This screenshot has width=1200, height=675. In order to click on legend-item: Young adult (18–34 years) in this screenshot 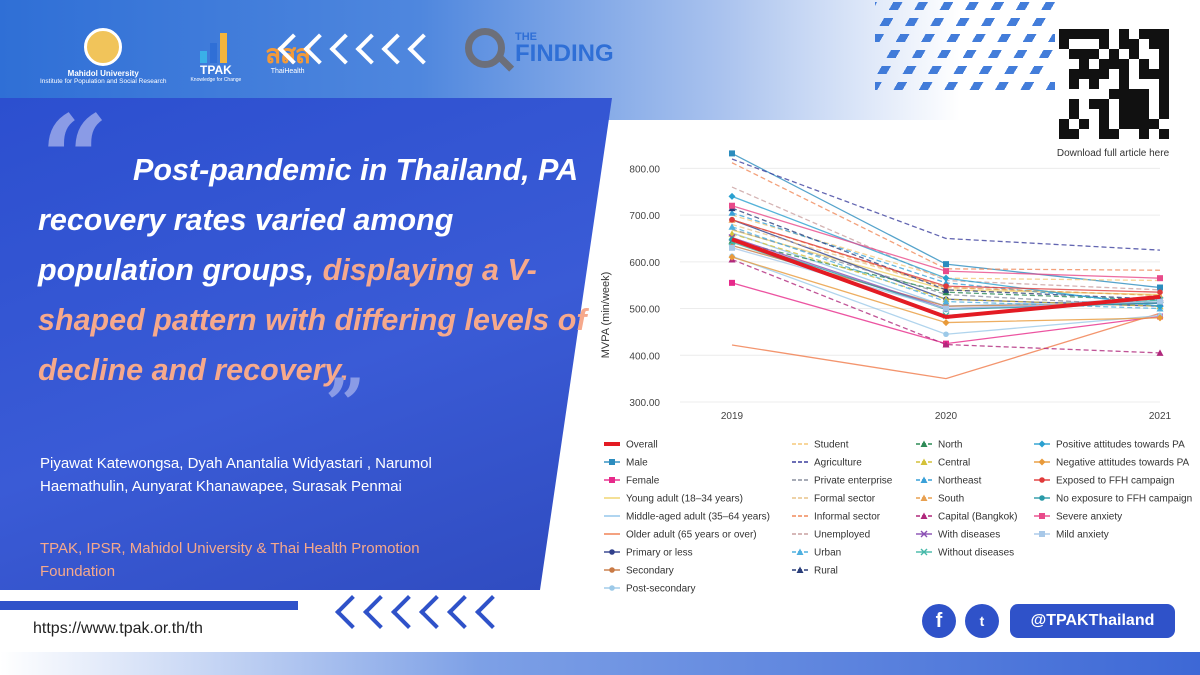, I will do `click(673, 499)`.